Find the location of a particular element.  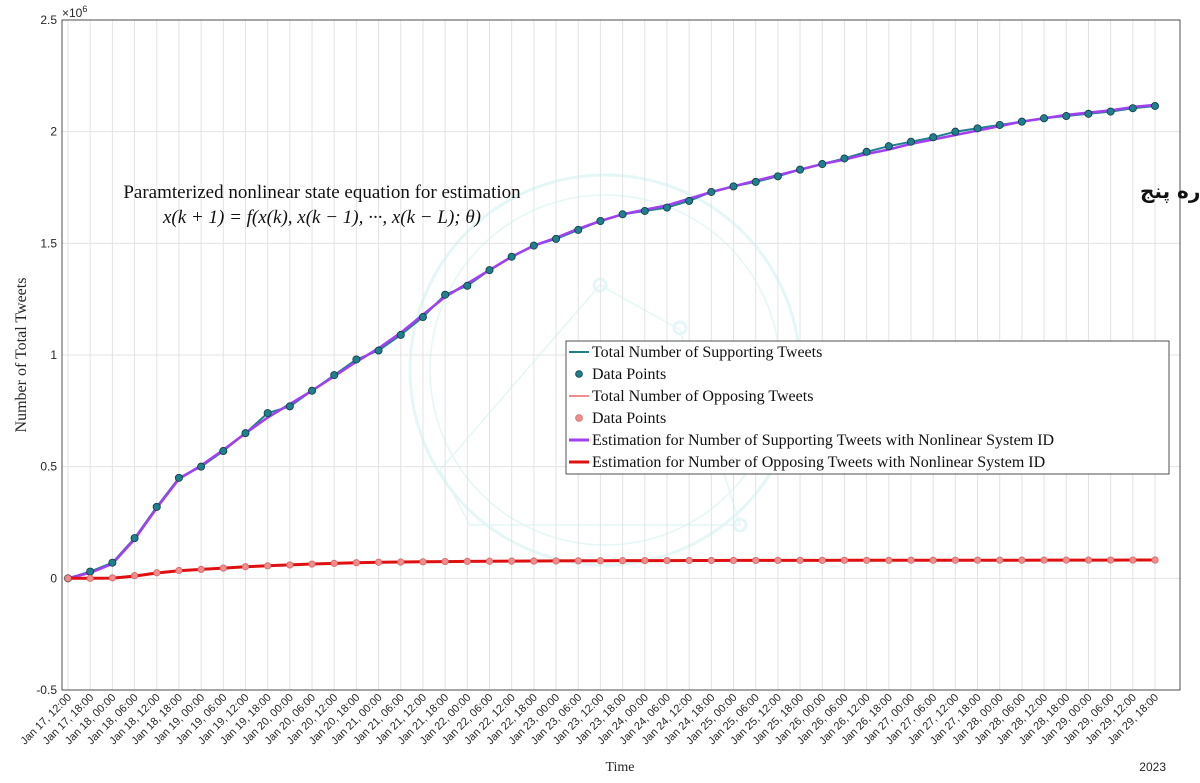

x-axis-label: Time is located at coordinates (619, 767).